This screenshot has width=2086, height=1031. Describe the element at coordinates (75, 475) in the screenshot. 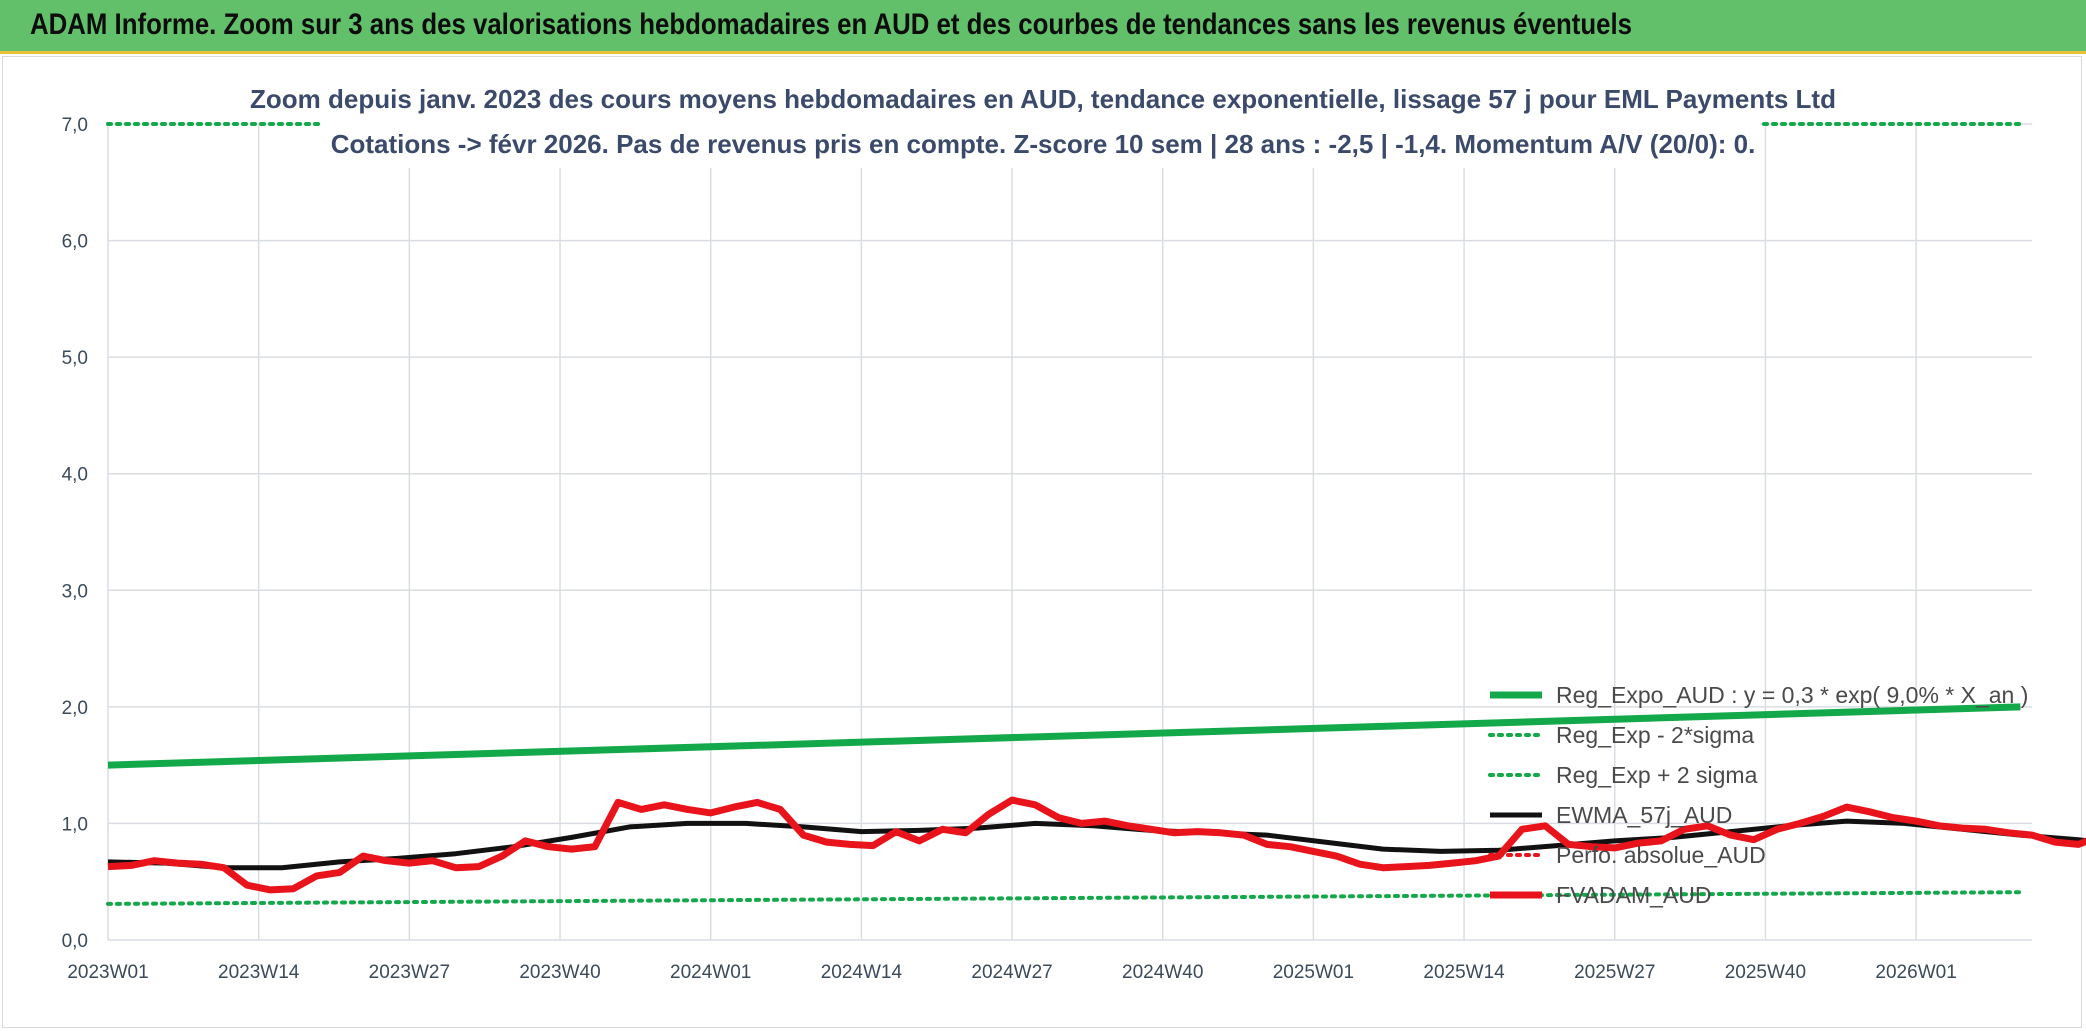

I see `y-tick-label: 4,0` at that location.